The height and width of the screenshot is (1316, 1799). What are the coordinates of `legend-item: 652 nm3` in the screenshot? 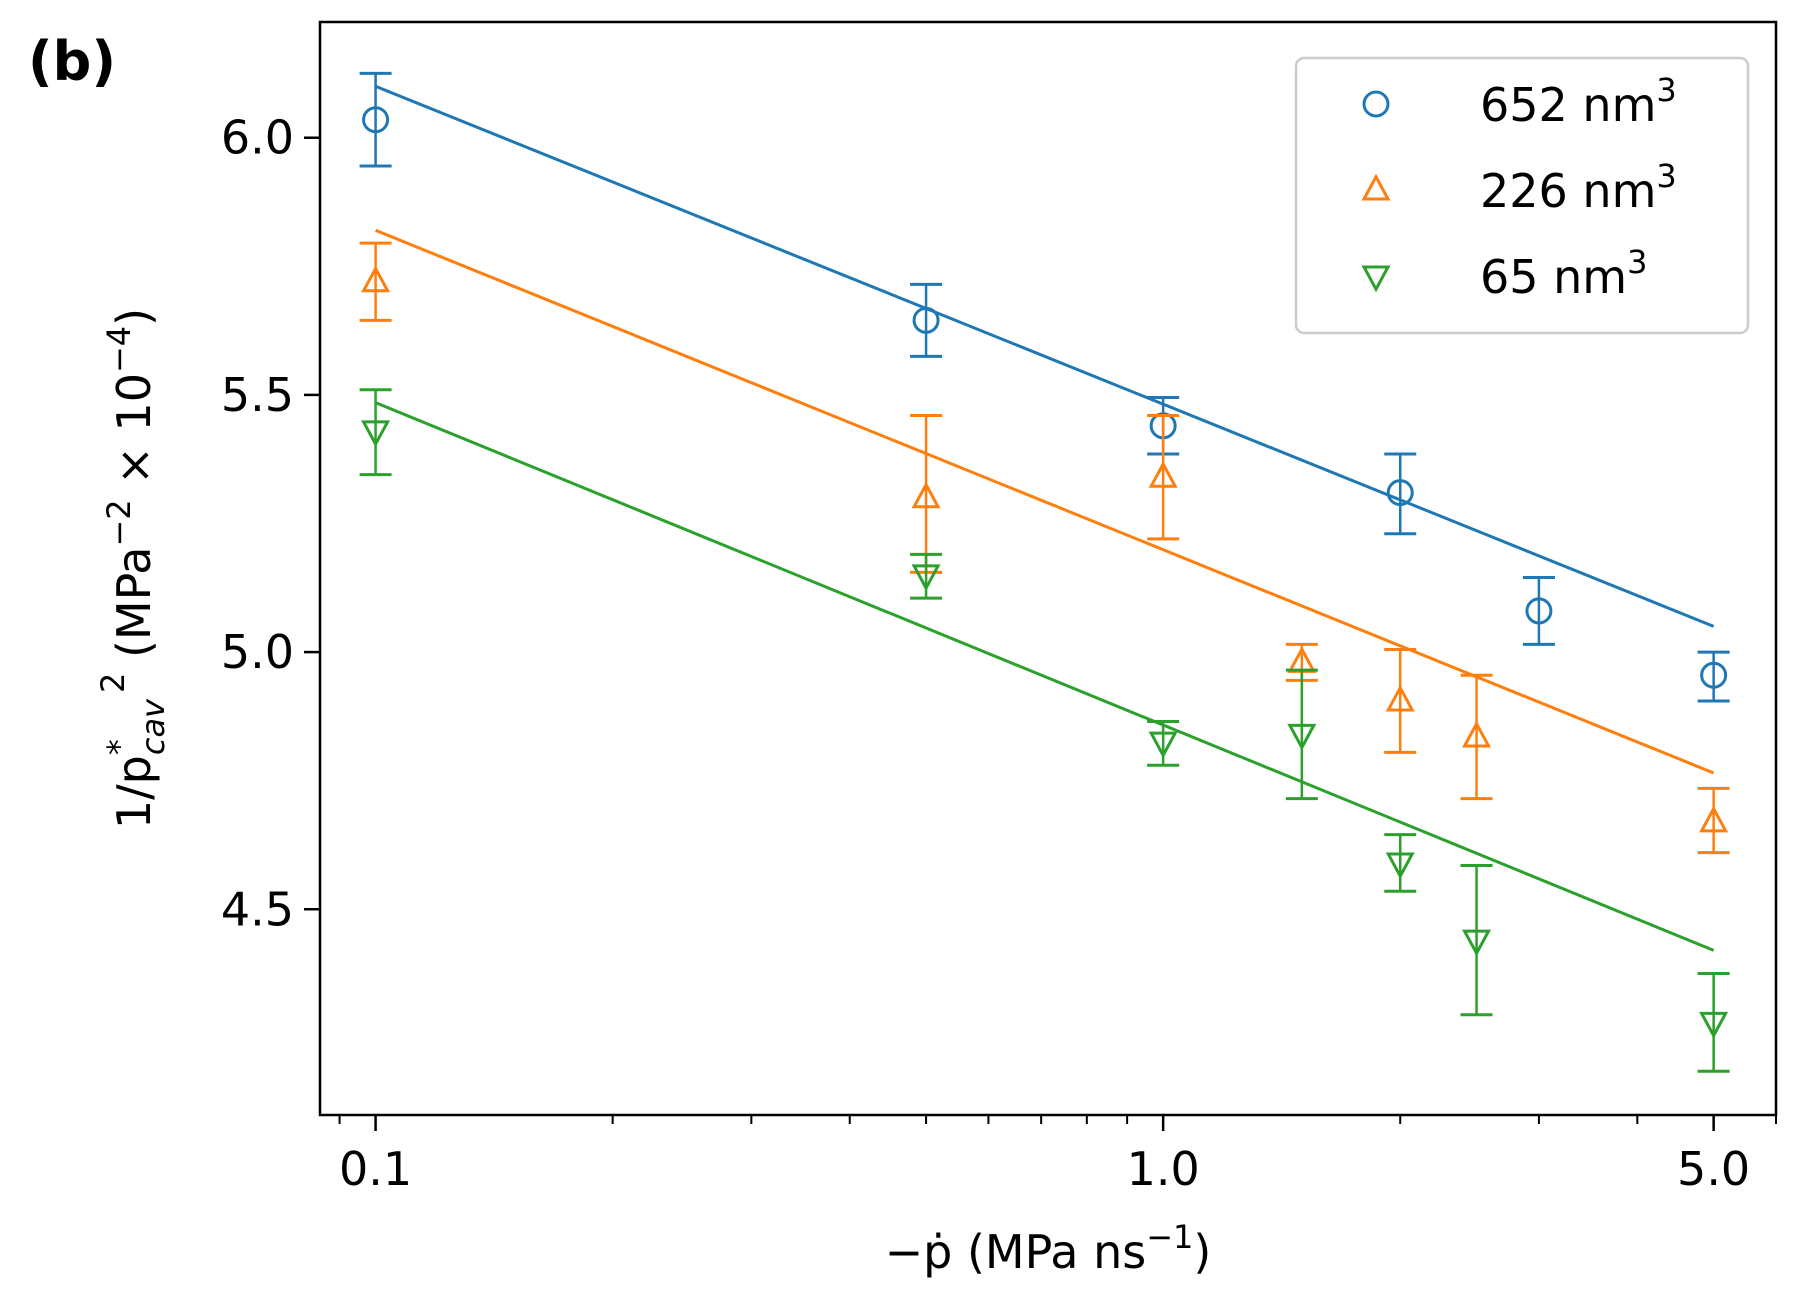 It's located at (1519, 101).